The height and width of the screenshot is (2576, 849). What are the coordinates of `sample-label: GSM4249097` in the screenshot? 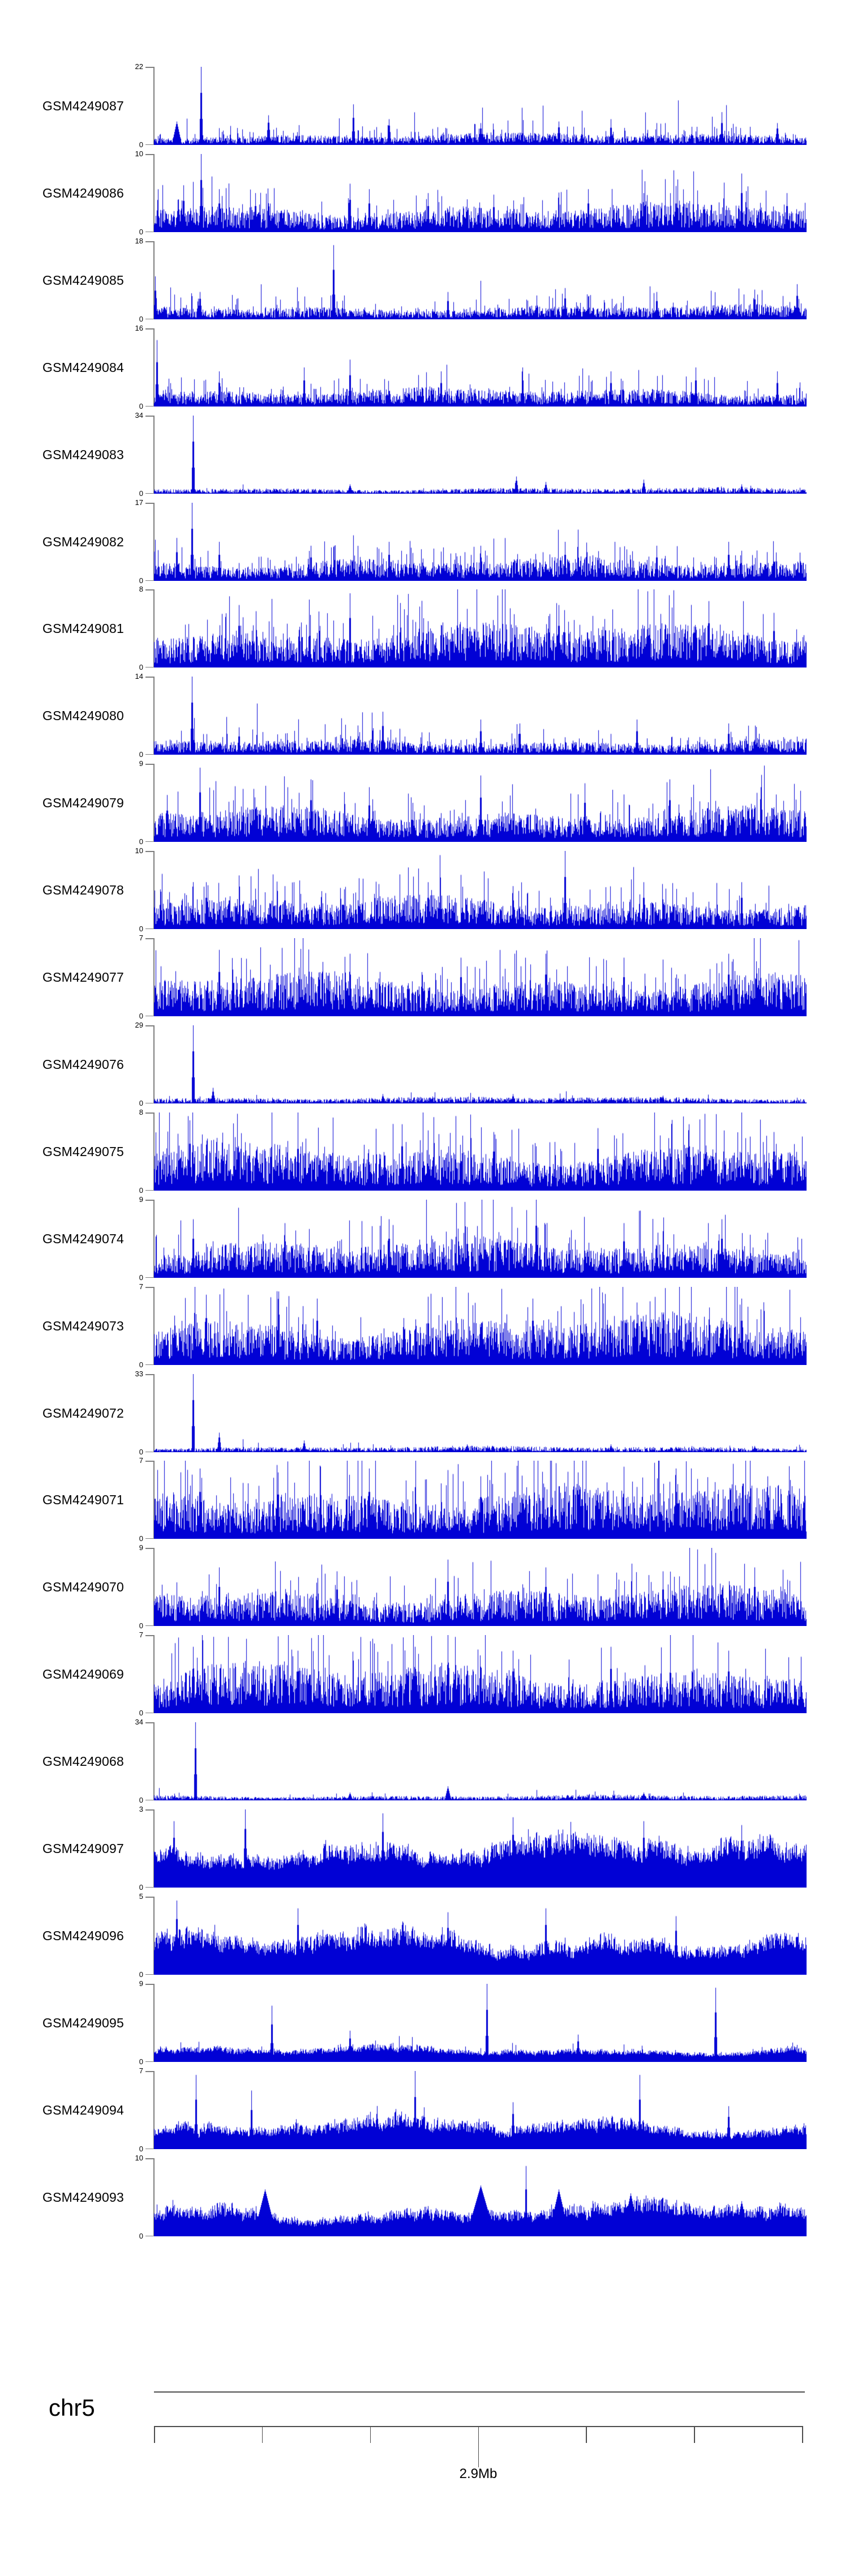 It's located at (83, 1848).